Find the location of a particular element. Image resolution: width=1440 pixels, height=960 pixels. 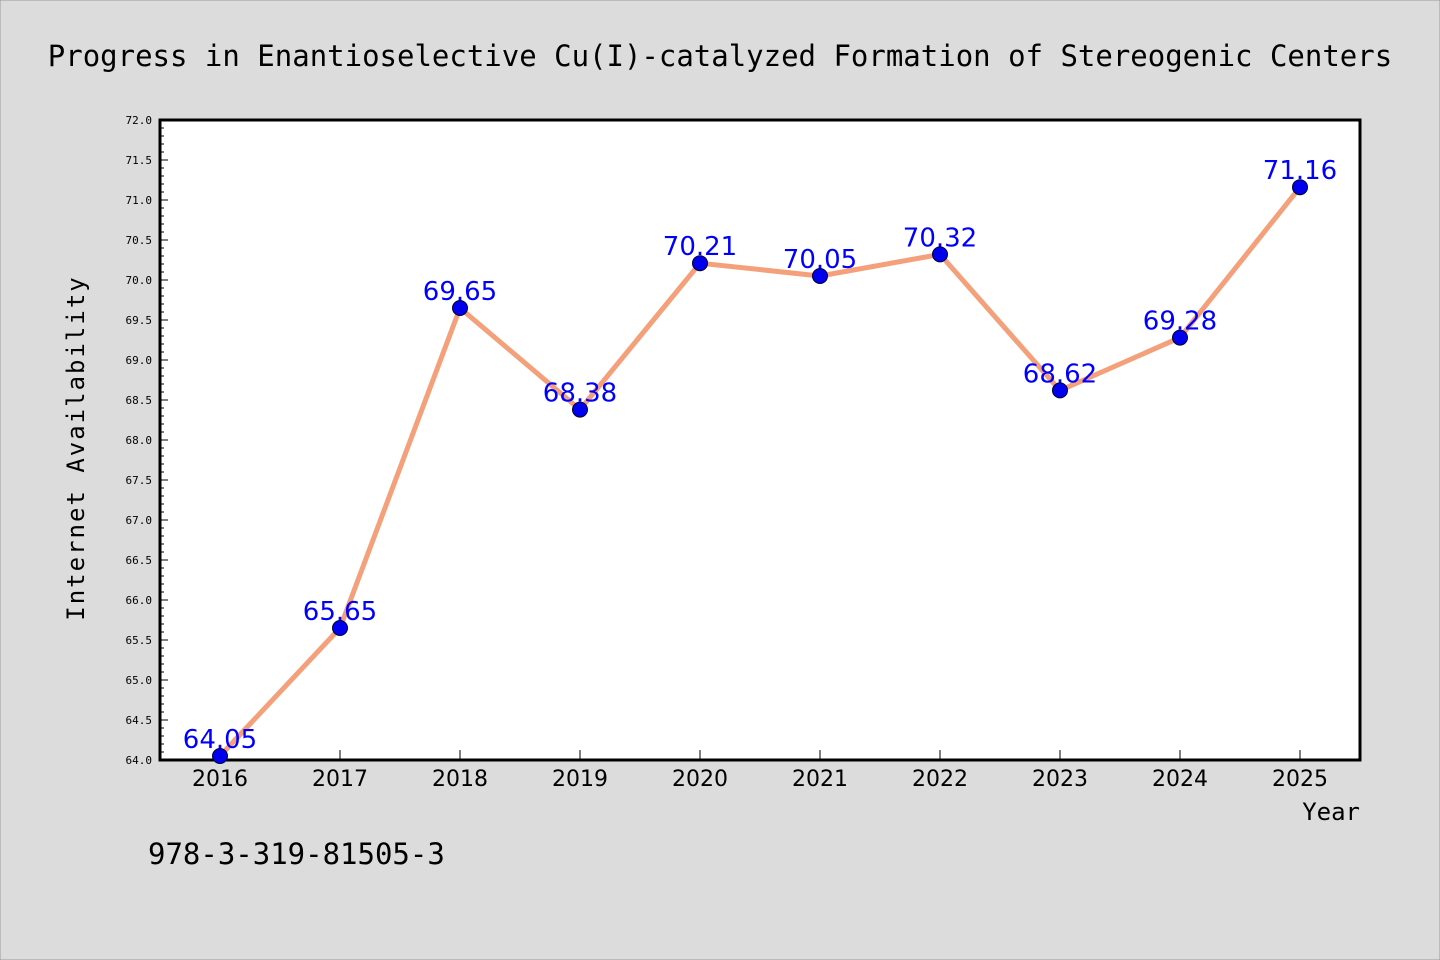

data-label: 71.16 is located at coordinates (1300, 171).